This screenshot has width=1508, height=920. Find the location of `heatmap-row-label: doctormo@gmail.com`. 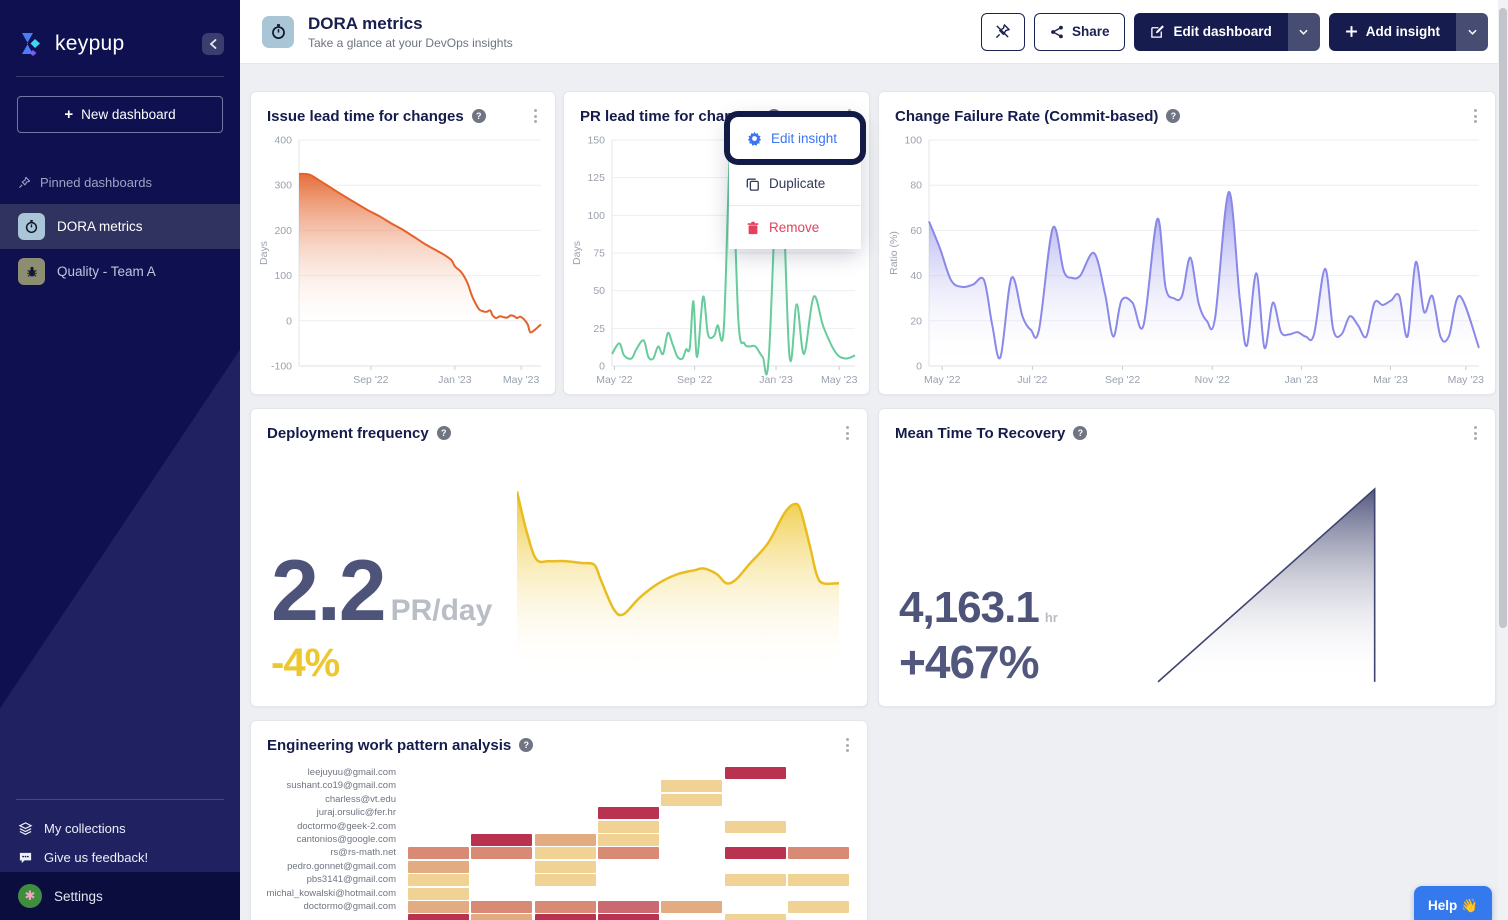

heatmap-row-label: doctormo@gmail.com is located at coordinates (349, 906).